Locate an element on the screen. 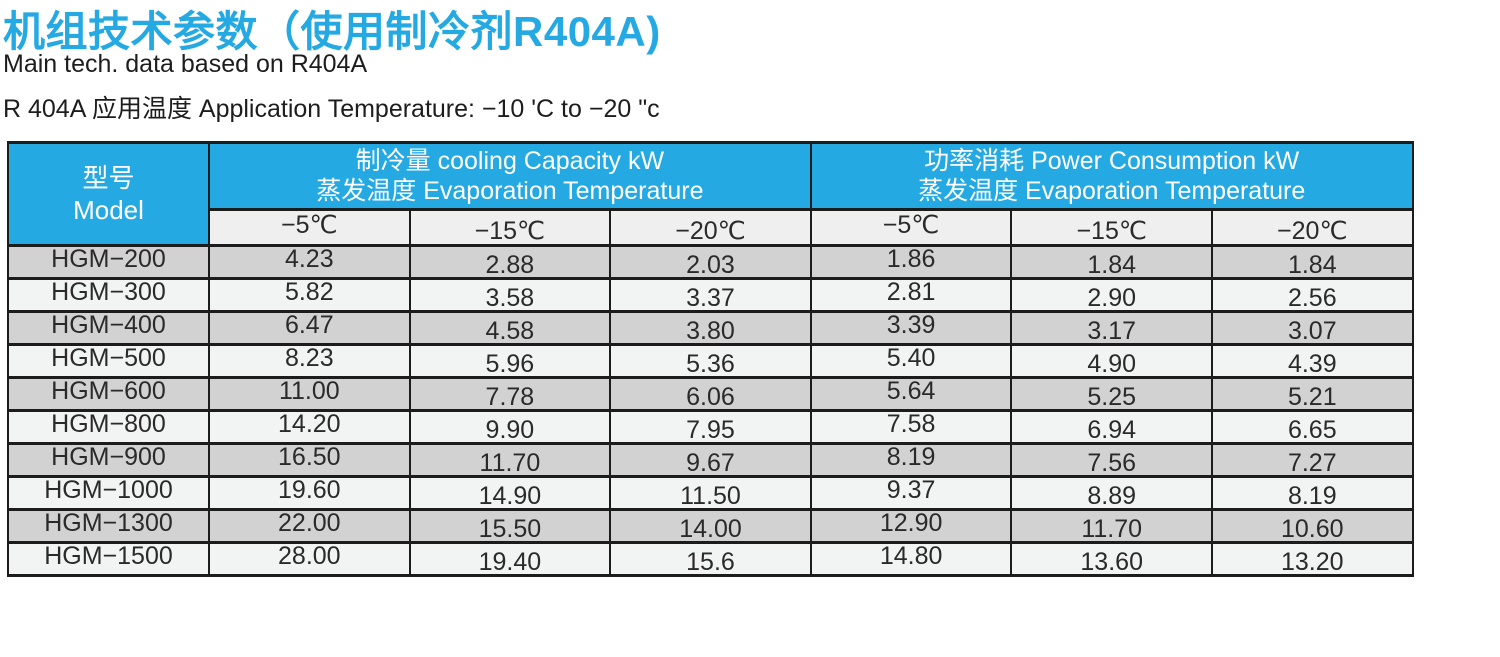 The height and width of the screenshot is (657, 1500). value-cell: 15.50 is located at coordinates (510, 526).